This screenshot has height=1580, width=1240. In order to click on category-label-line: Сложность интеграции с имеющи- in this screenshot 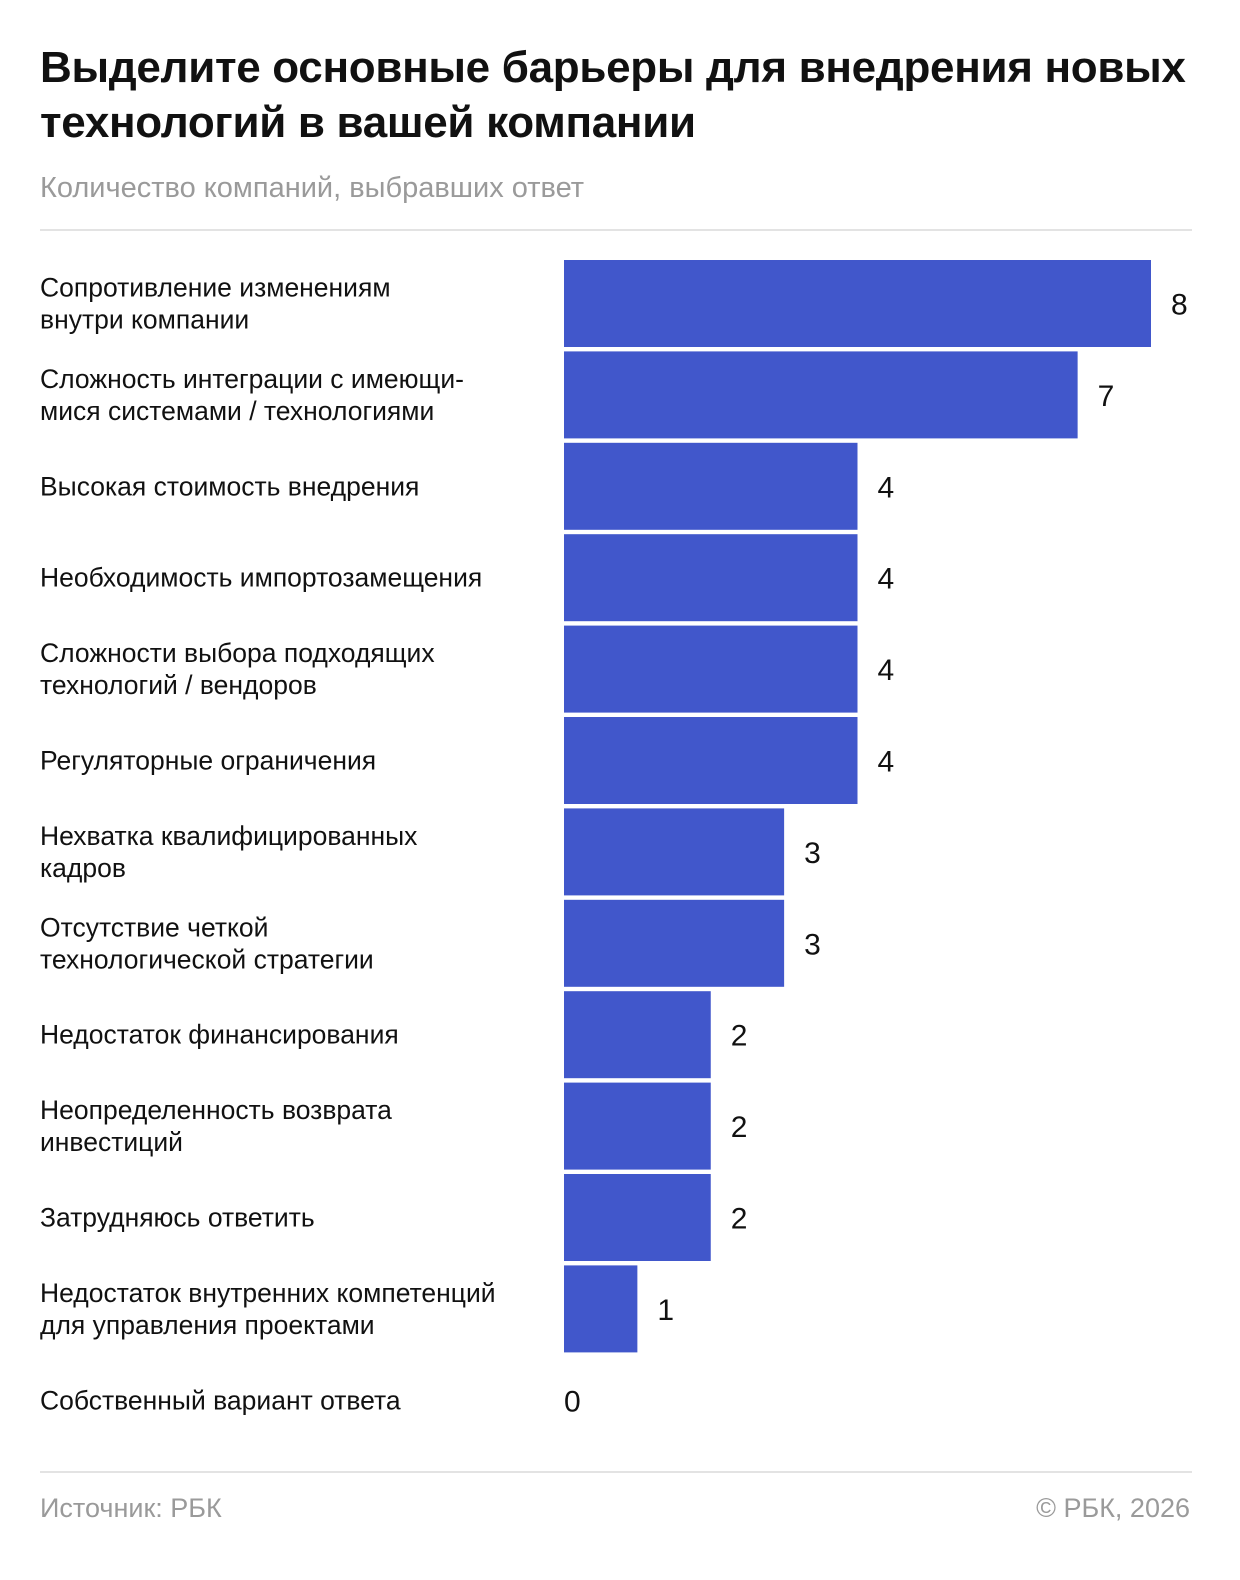, I will do `click(252, 379)`.